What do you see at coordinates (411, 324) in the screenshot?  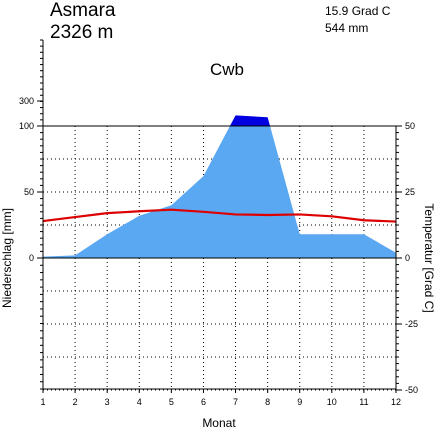 I see `y-right-tick-label: -25` at bounding box center [411, 324].